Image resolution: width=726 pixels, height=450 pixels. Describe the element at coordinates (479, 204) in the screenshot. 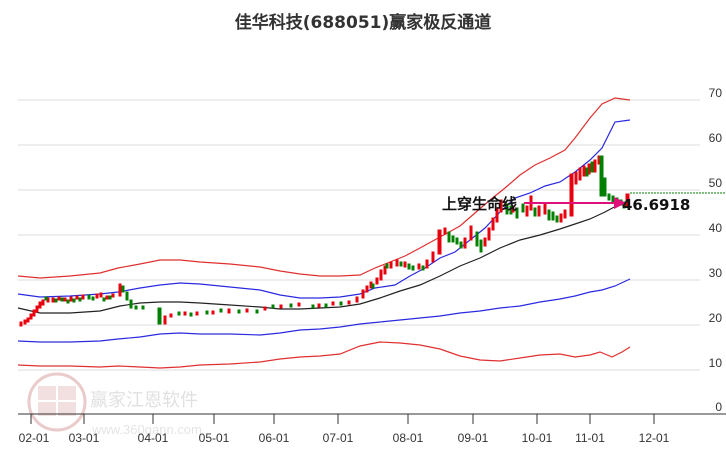

I see `annotation-label: 上穿生命线` at that location.